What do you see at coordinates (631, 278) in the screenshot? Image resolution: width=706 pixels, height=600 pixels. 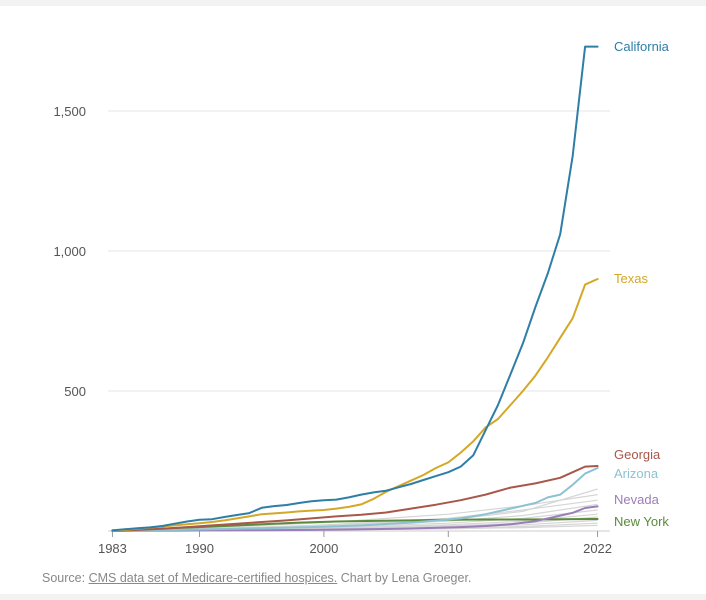 I see `series-label-texas: Texas` at bounding box center [631, 278].